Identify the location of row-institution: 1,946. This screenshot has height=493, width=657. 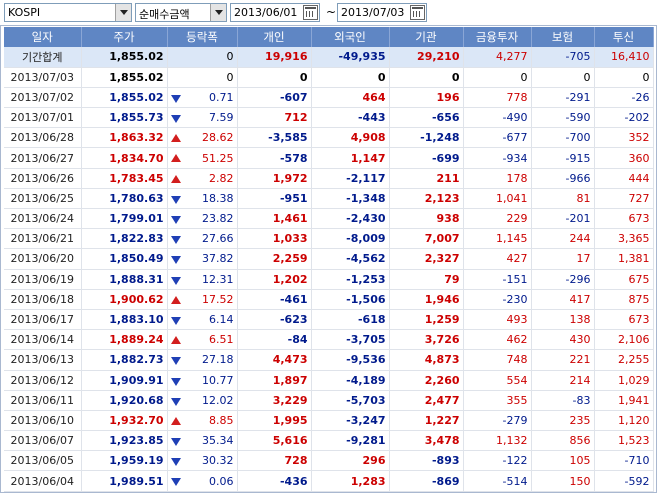
(426, 299).